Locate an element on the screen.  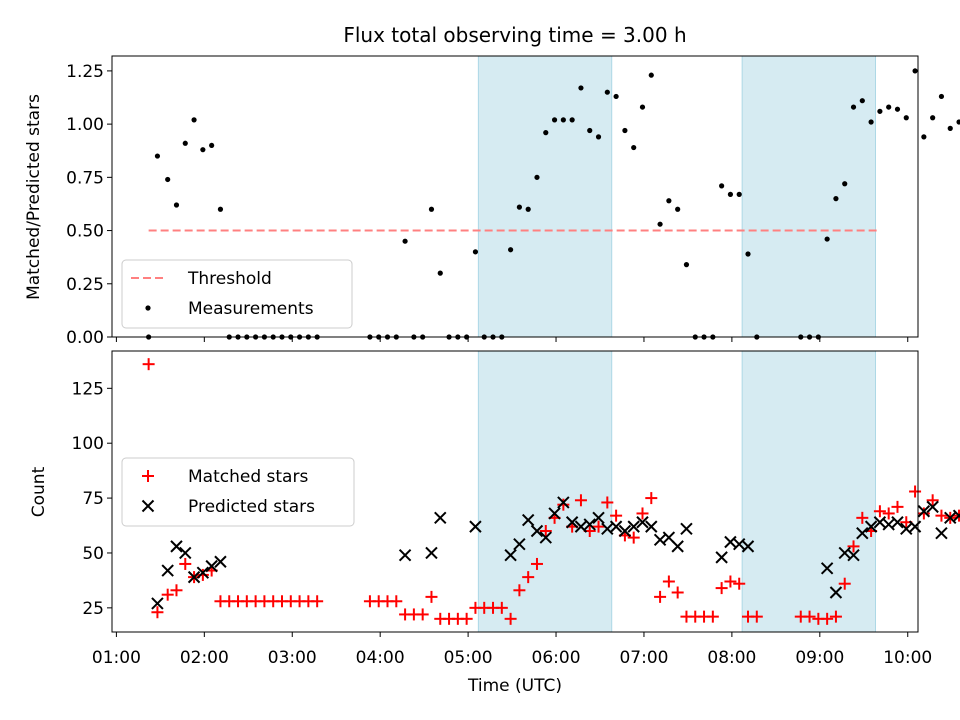
legend-label: Matched stars is located at coordinates (248, 477).